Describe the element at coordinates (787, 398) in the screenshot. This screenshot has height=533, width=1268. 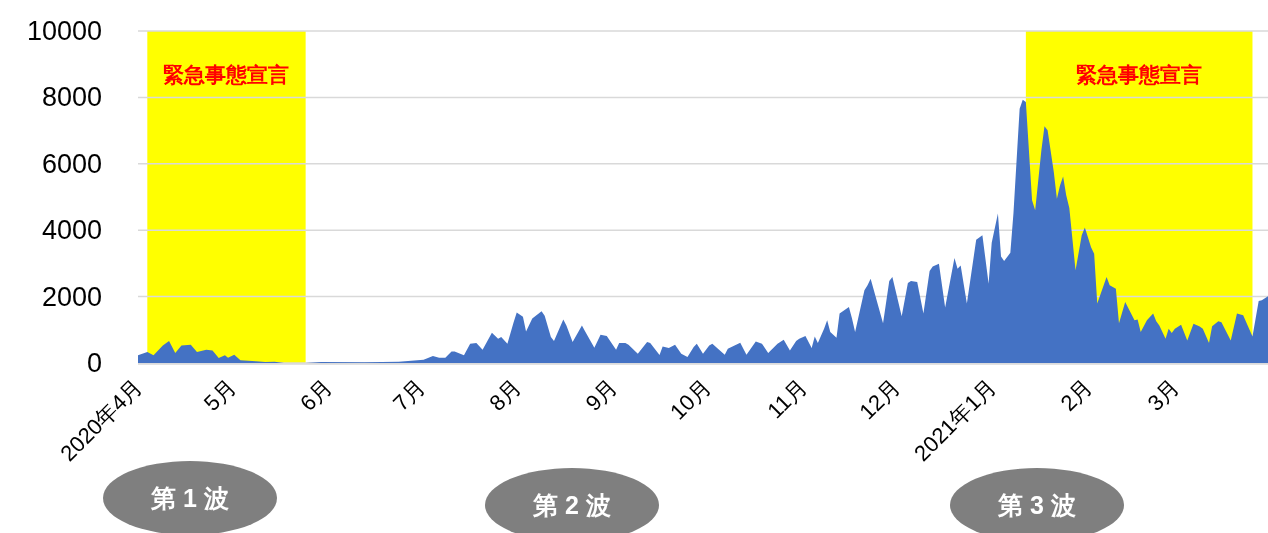
I see `x-tick-label: 11月` at that location.